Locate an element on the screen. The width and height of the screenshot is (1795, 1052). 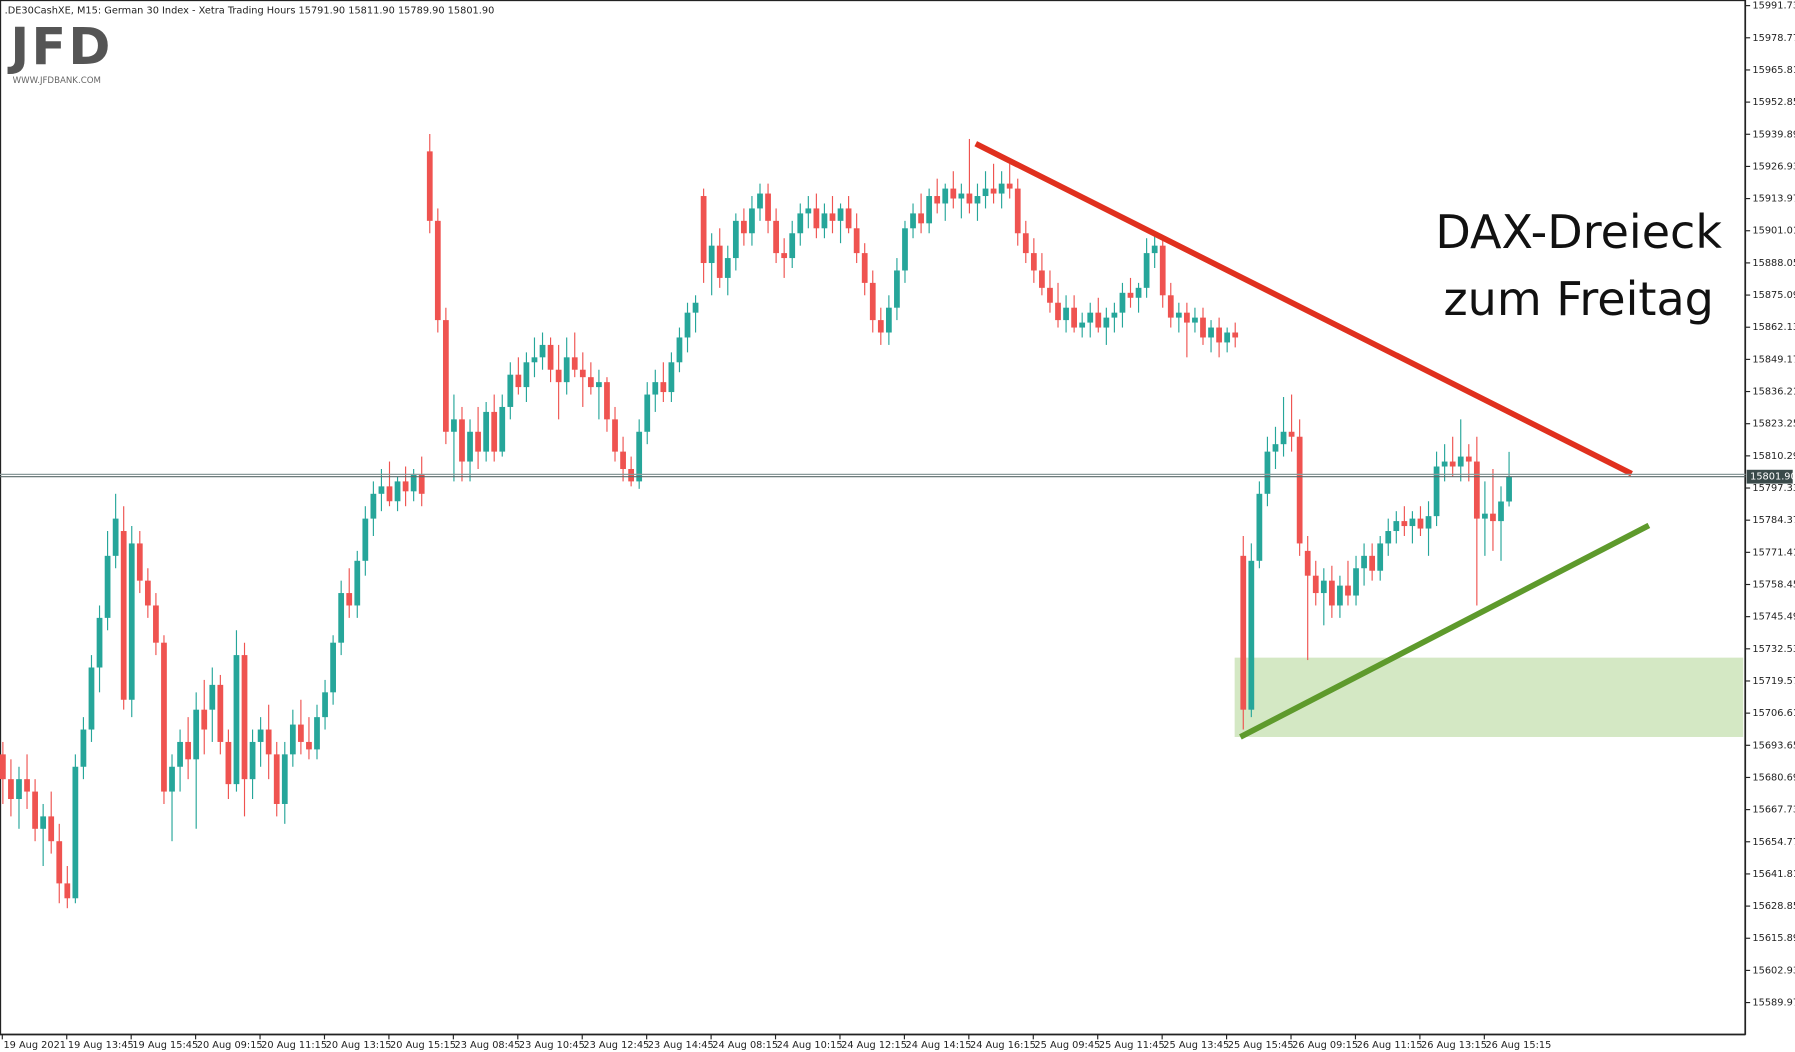
y-tick-label: 15978.77 is located at coordinates (1773, 38).